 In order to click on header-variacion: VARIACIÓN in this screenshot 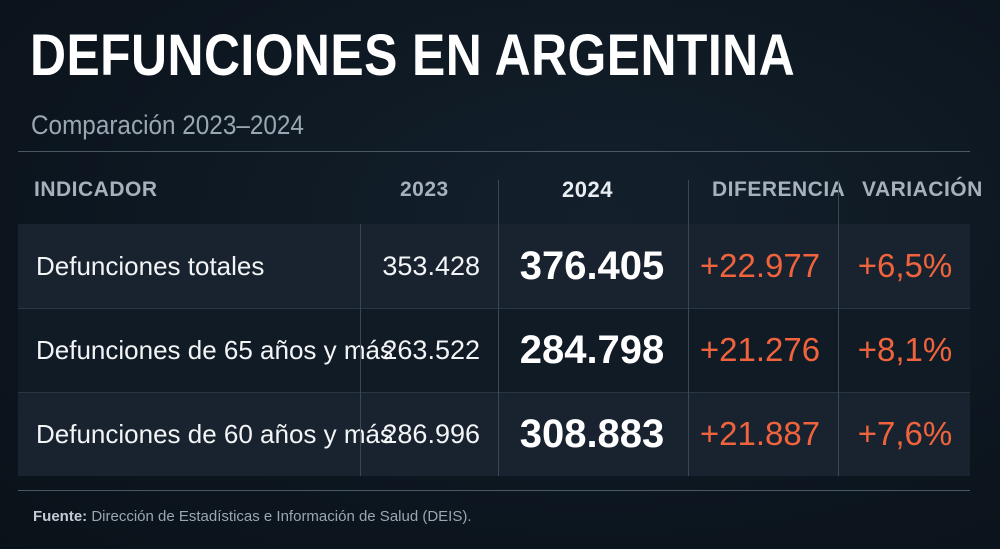, I will do `click(922, 189)`.